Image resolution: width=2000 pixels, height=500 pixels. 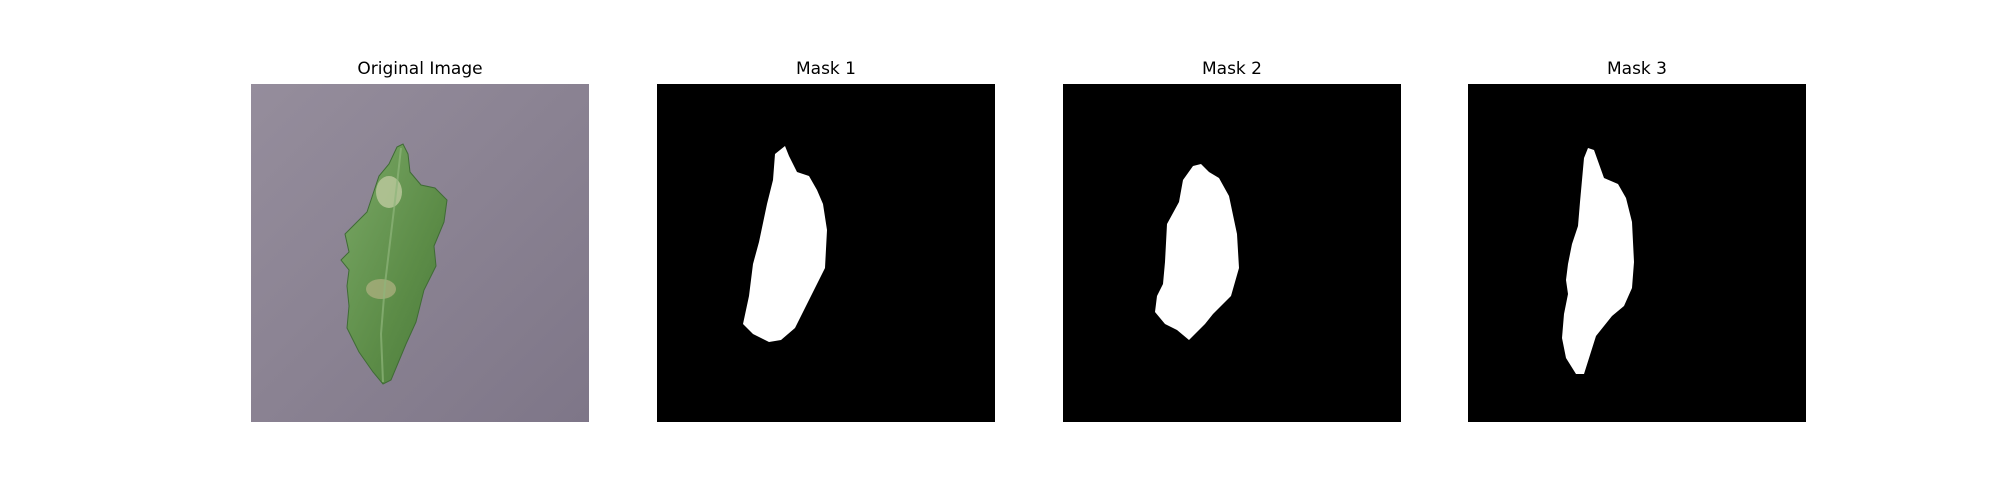 I want to click on panel-title: Mask 3, so click(x=1637, y=69).